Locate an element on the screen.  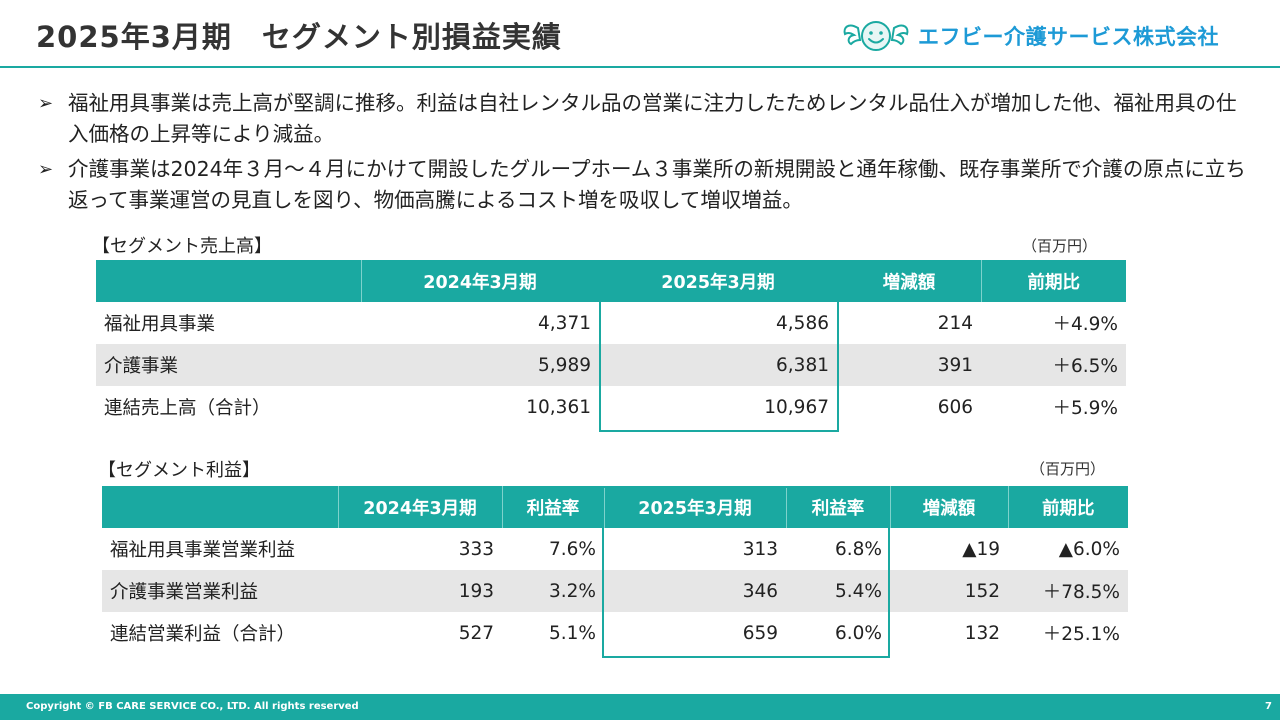
table-row: 介護事業営業利益 193 3.2% 346 5.4% 152 ＋78.5% is located at coordinates (615, 591).